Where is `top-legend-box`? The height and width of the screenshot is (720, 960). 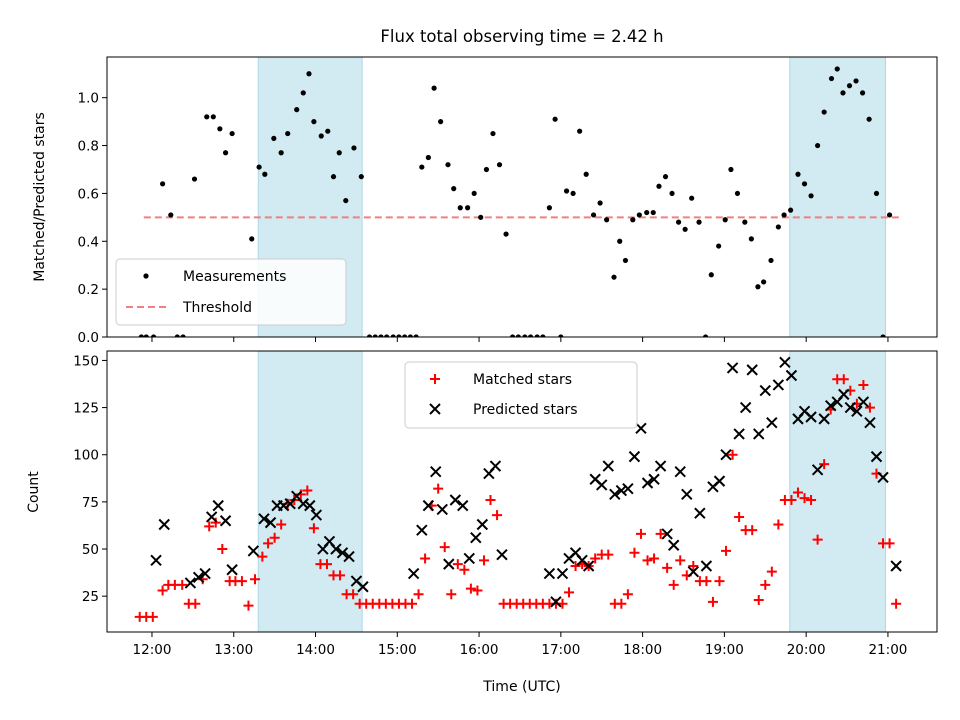 top-legend-box is located at coordinates (231, 292).